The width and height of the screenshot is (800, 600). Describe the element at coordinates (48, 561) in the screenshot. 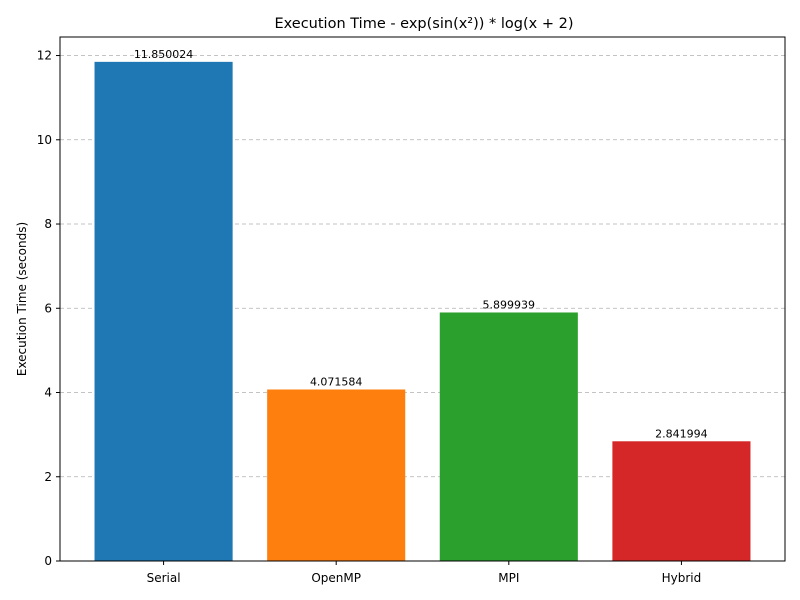

I see `y-tick-label: 0` at that location.